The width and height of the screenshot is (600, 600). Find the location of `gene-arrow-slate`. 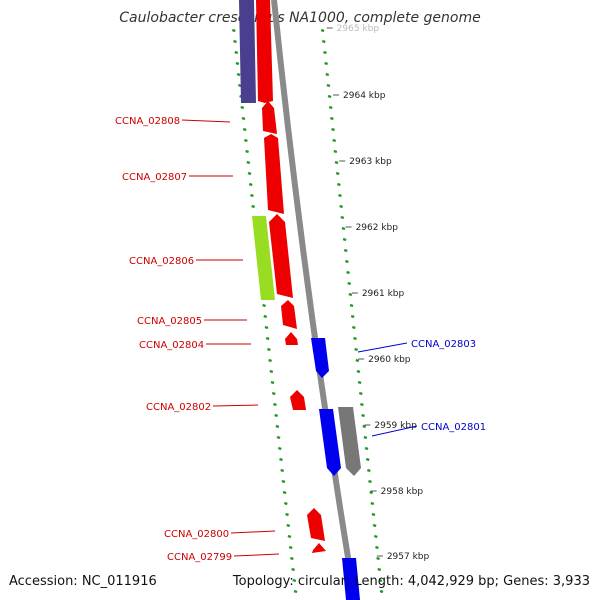

gene-arrow-slate is located at coordinates (247, 51).